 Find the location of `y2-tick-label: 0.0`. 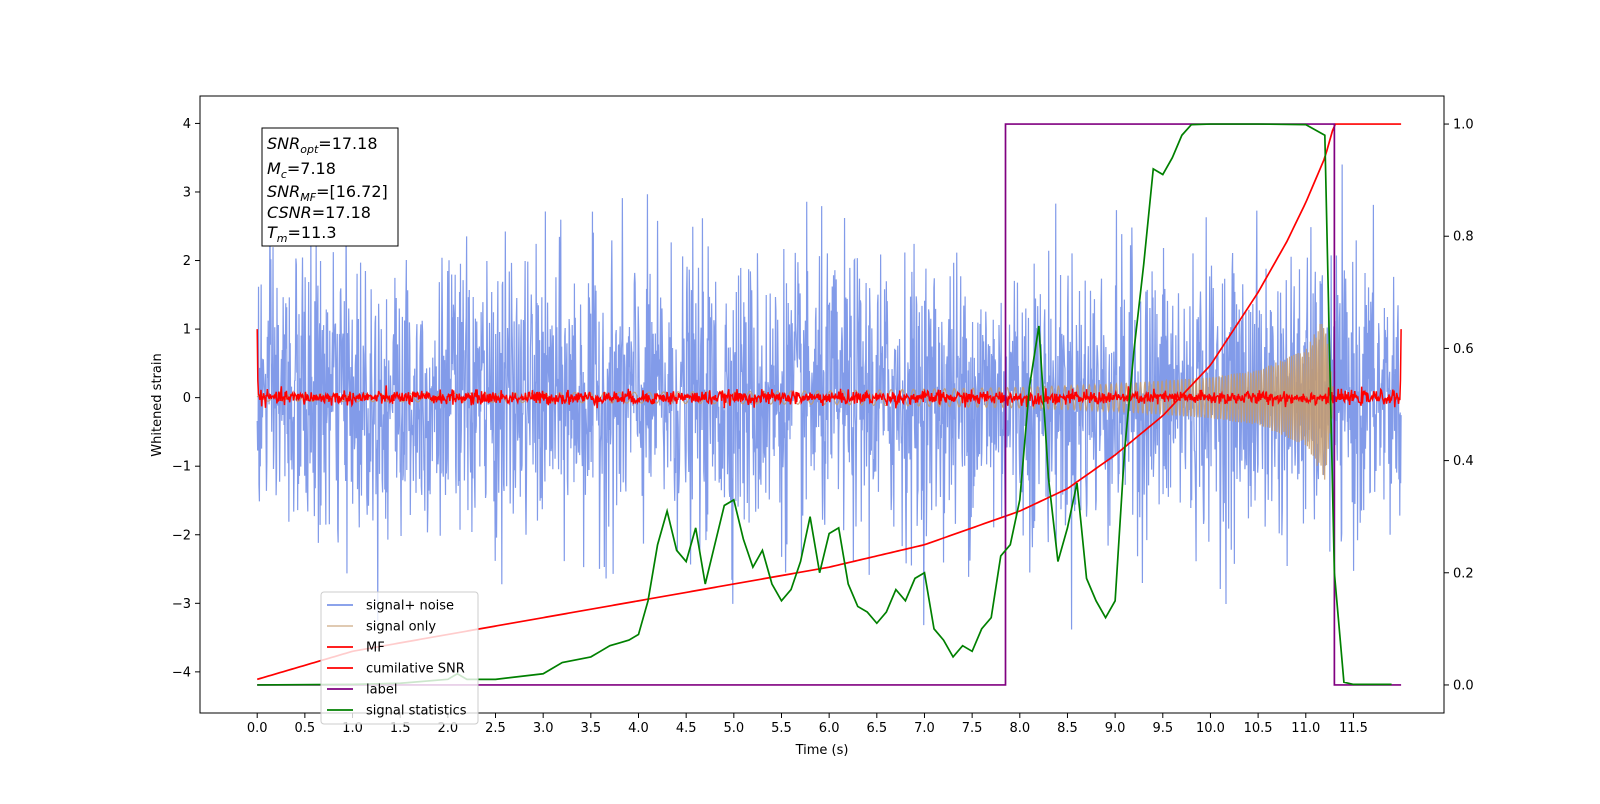

y2-tick-label: 0.0 is located at coordinates (1463, 685).